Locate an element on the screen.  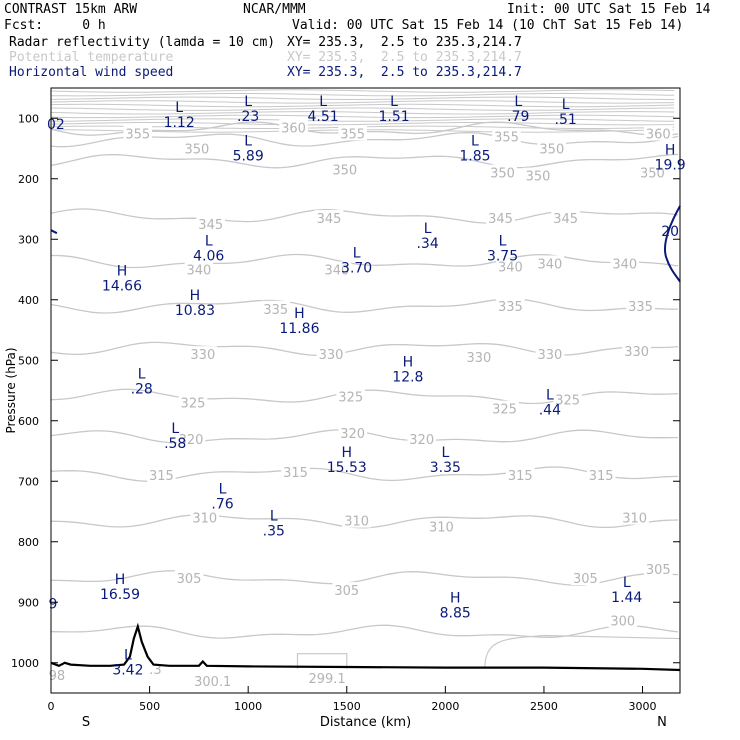
center-label: NCAR/MMM is located at coordinates (274, 9).